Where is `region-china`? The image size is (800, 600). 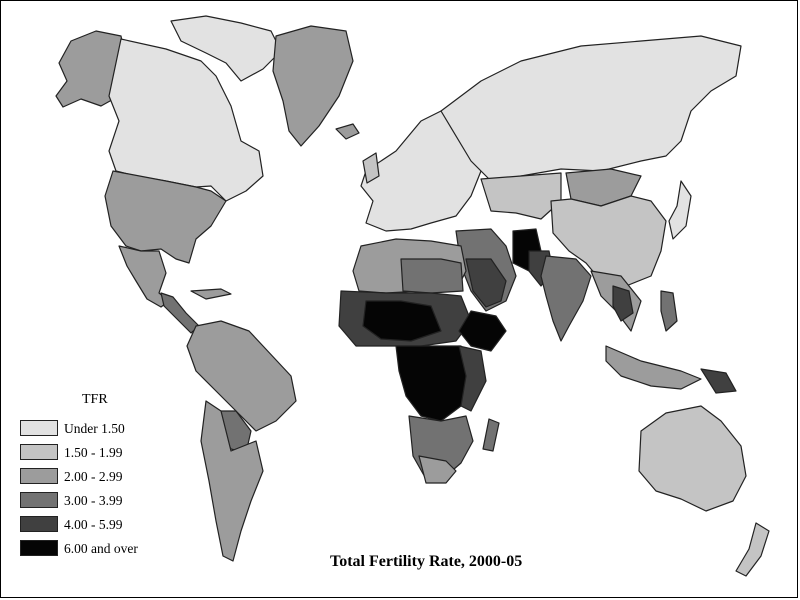
region-china is located at coordinates (608, 241).